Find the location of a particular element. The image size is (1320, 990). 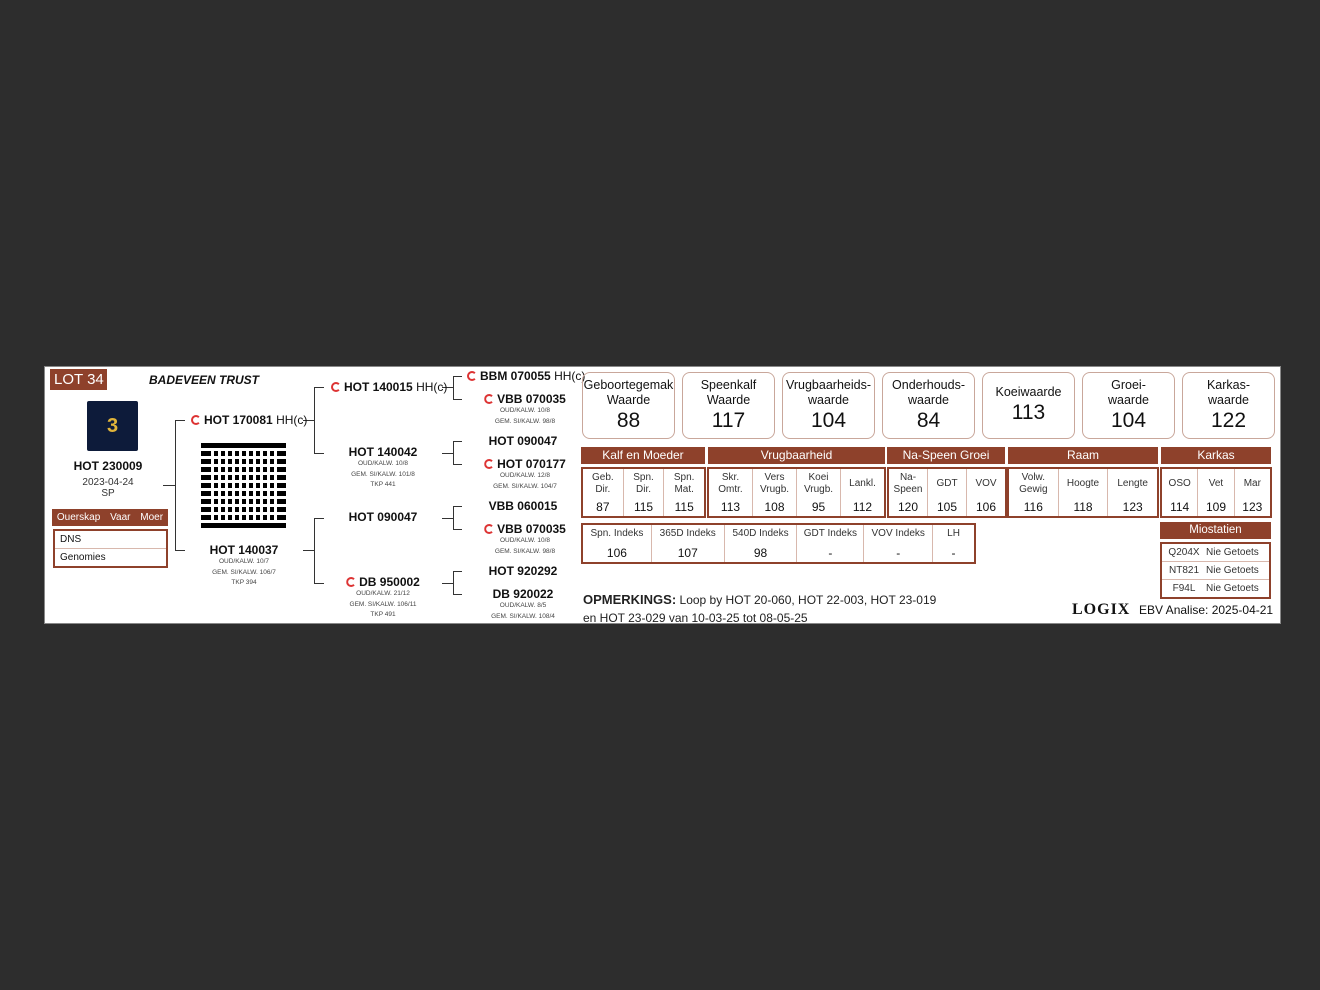

trait-label: GDT is located at coordinates (947, 483).